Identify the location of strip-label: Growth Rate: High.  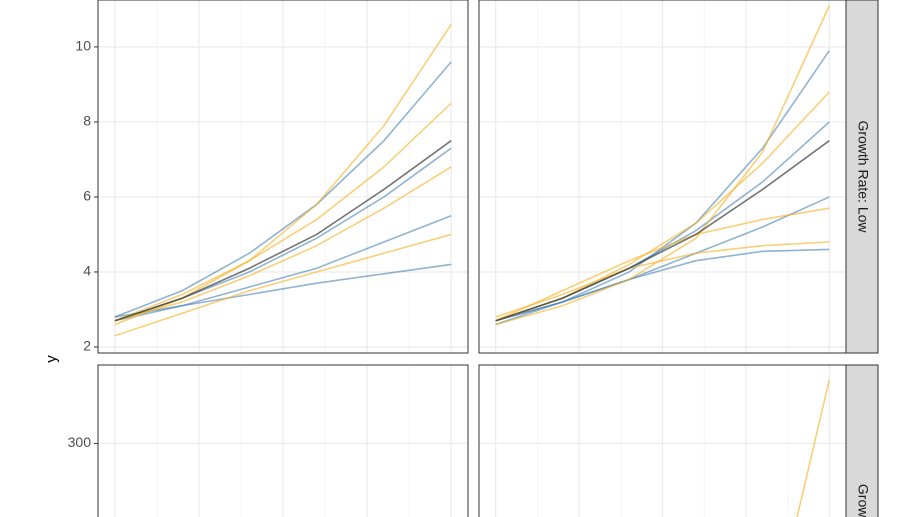
(863, 500).